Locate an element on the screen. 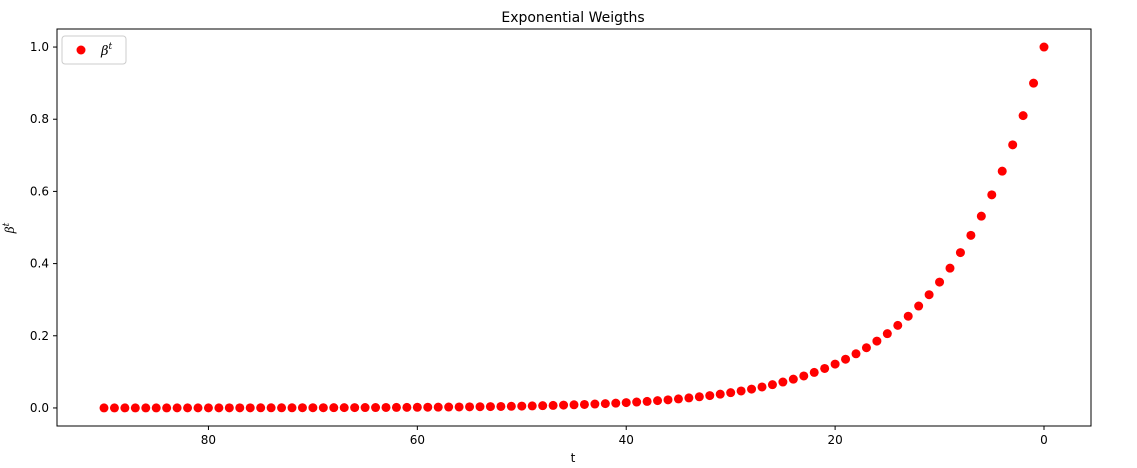 The width and height of the screenshot is (1137, 468). x-tick-label: 80 is located at coordinates (208, 440).